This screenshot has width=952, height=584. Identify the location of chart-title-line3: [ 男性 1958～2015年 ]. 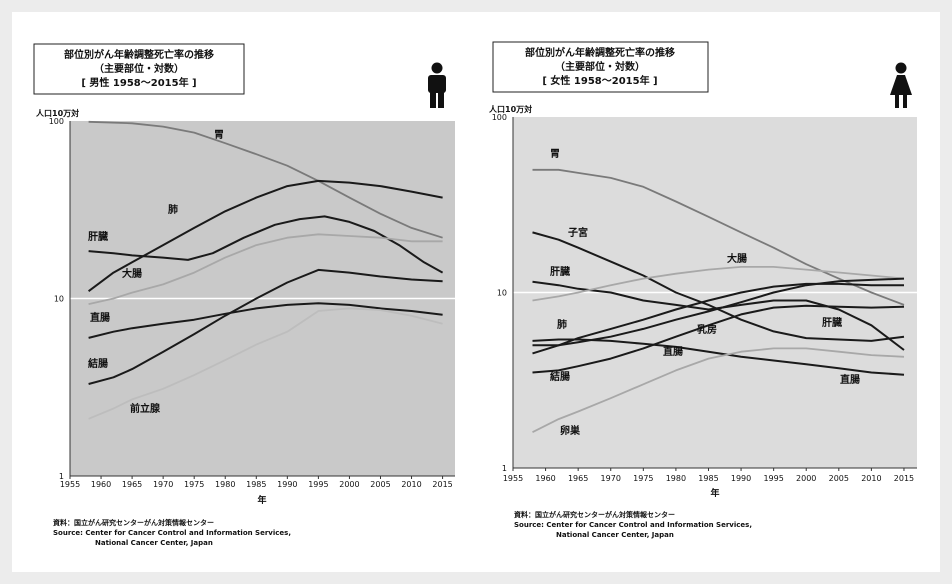
(138, 82).